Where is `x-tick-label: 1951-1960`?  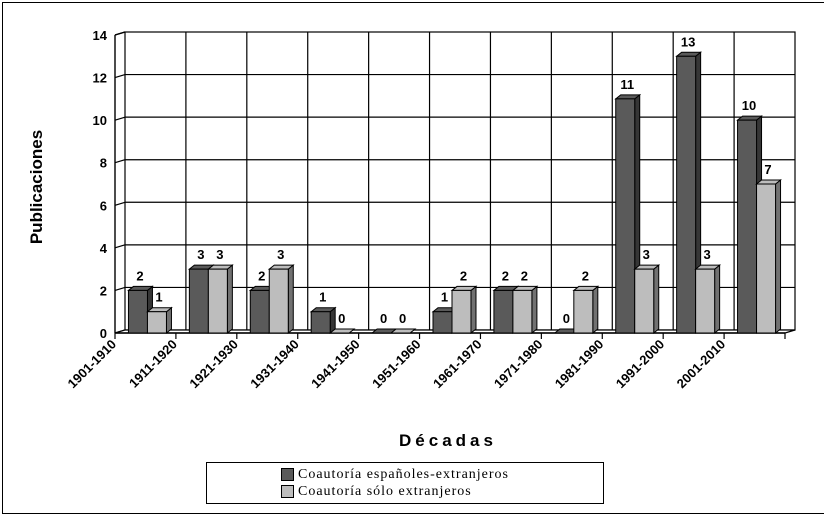
x-tick-label: 1951-1960 is located at coordinates (396, 364).